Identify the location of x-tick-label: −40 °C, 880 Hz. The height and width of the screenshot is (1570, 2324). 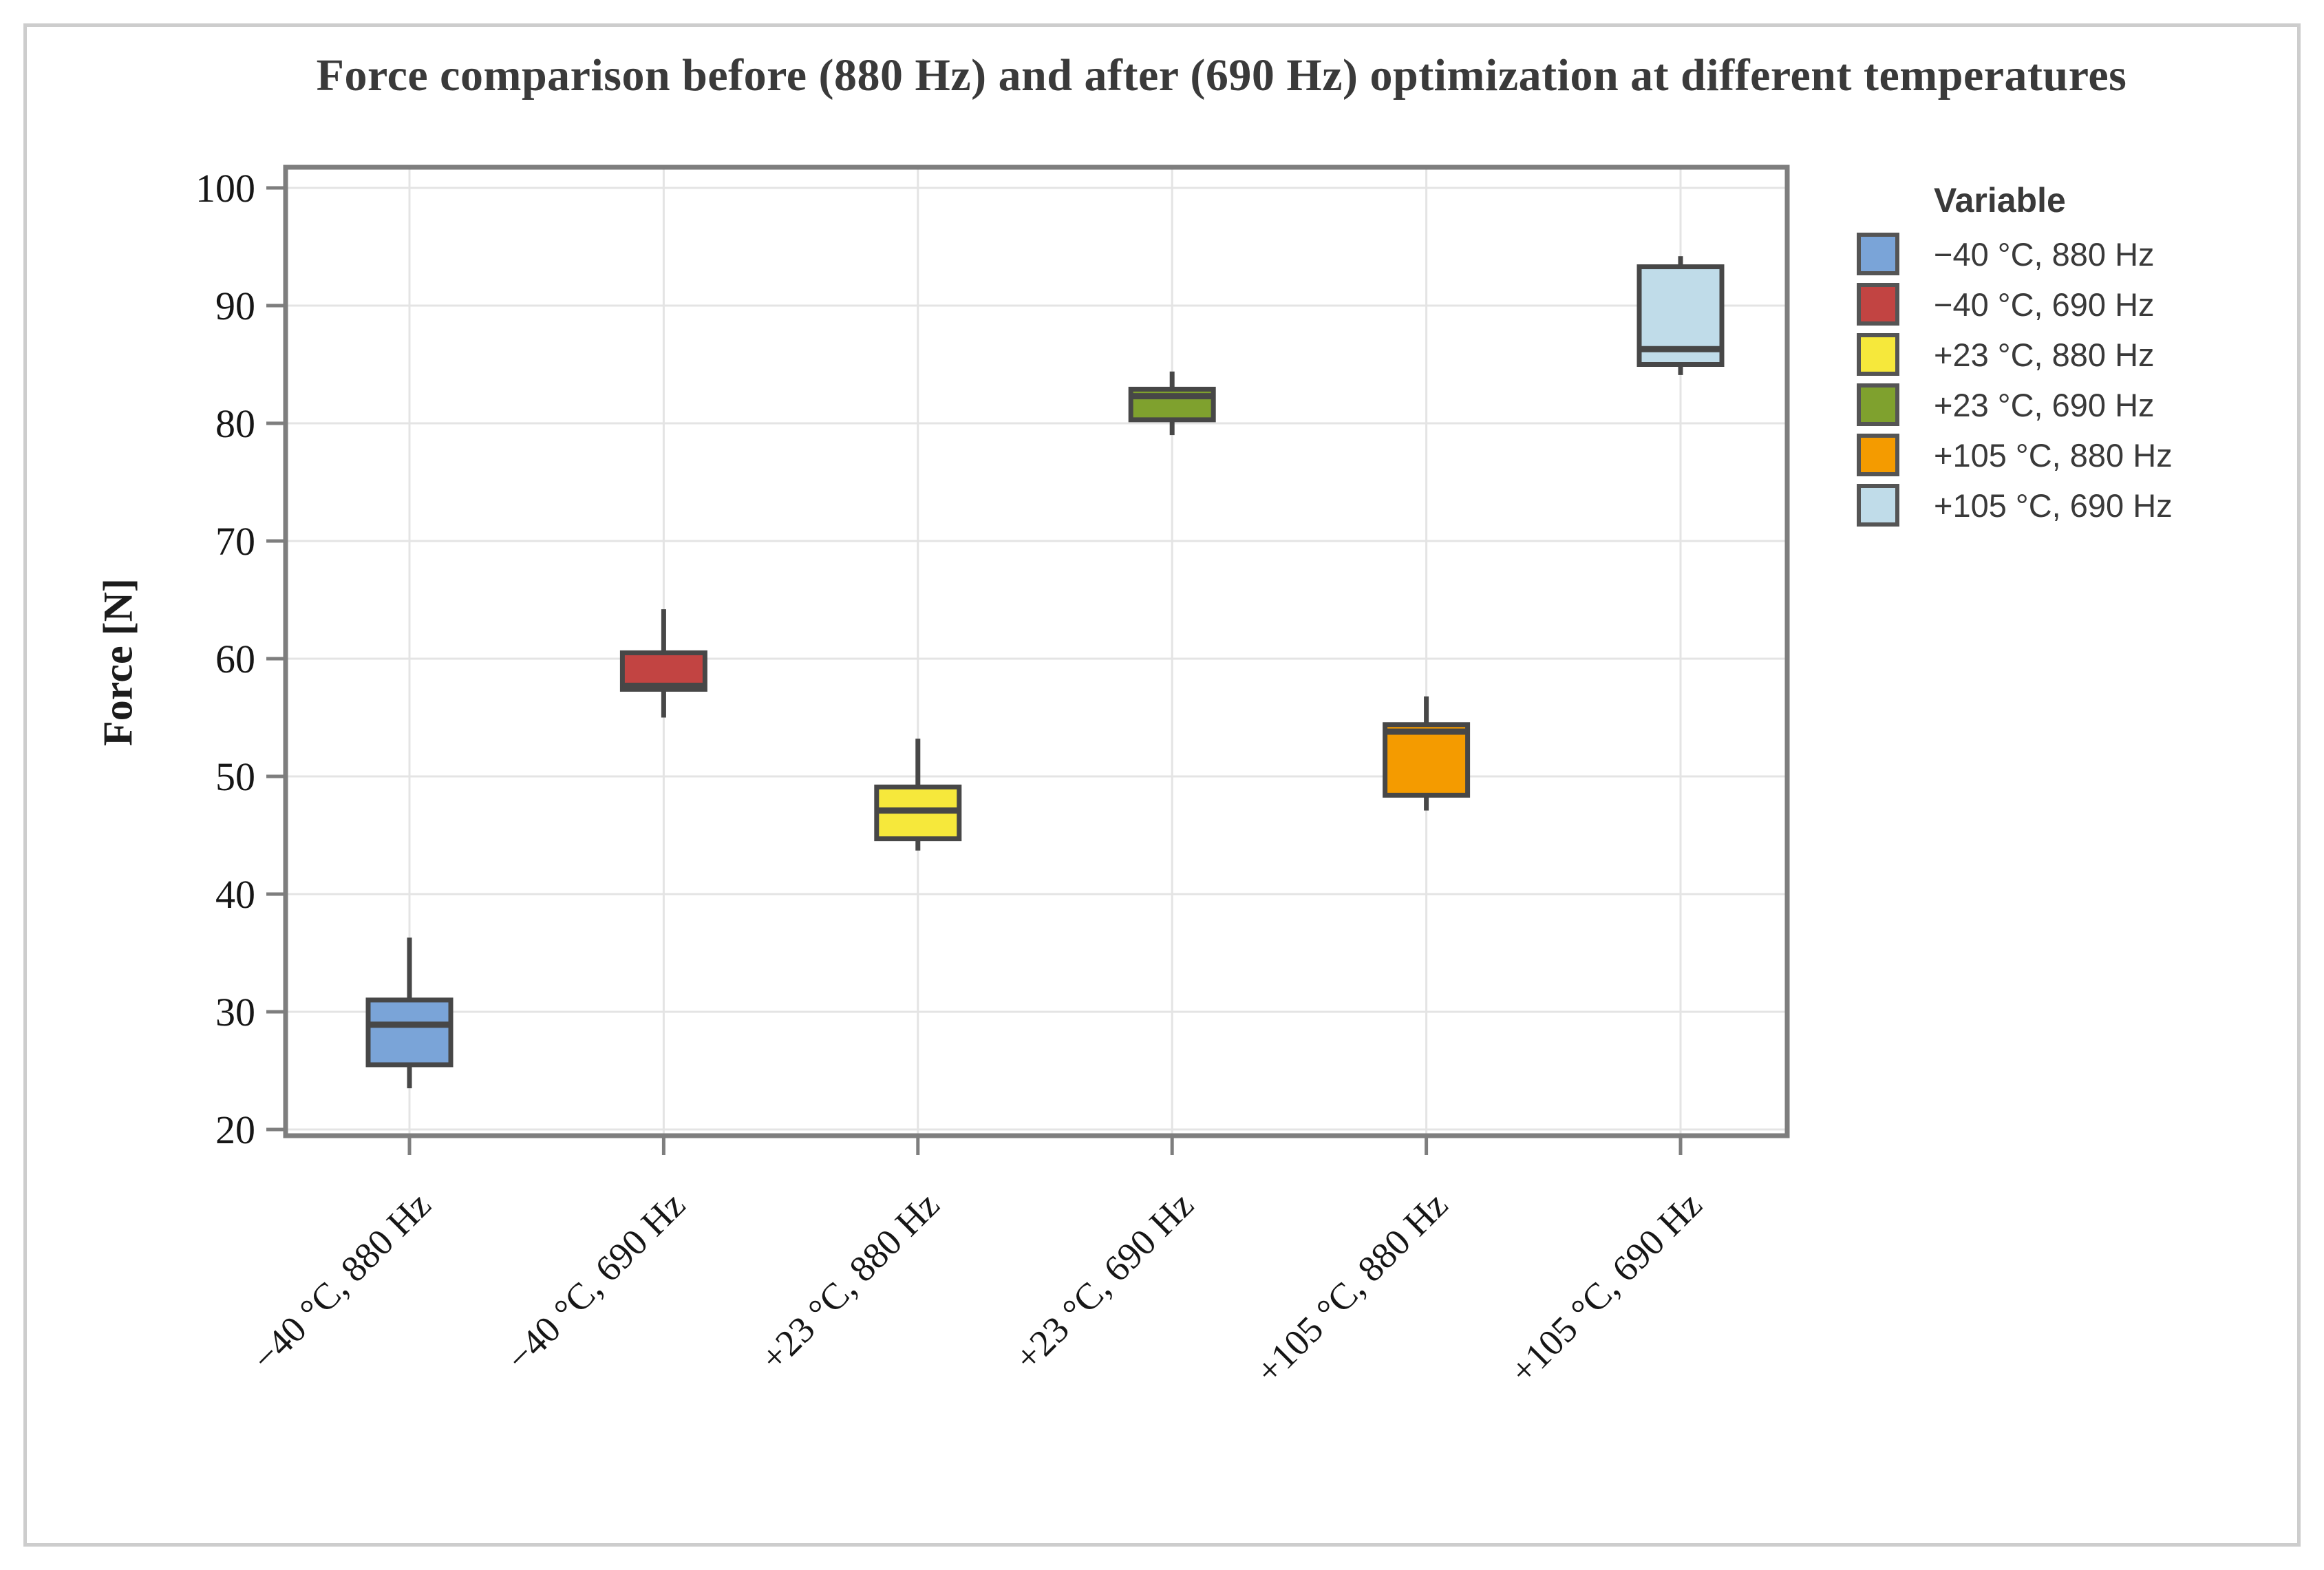
(341, 1281).